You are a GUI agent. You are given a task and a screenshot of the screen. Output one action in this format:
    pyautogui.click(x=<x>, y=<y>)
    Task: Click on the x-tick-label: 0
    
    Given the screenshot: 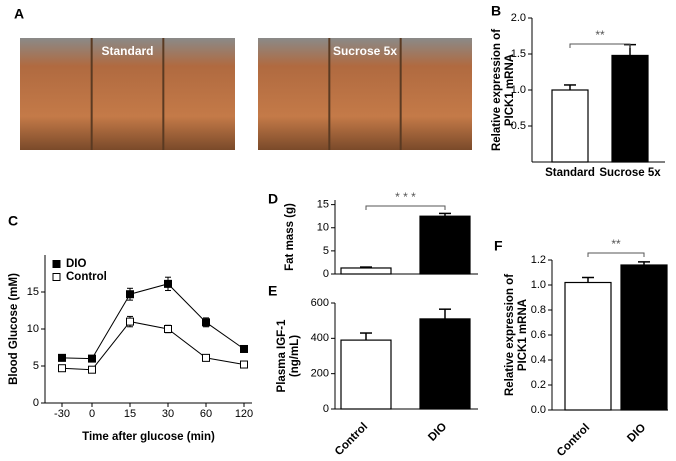 What is the action you would take?
    pyautogui.click(x=92, y=414)
    